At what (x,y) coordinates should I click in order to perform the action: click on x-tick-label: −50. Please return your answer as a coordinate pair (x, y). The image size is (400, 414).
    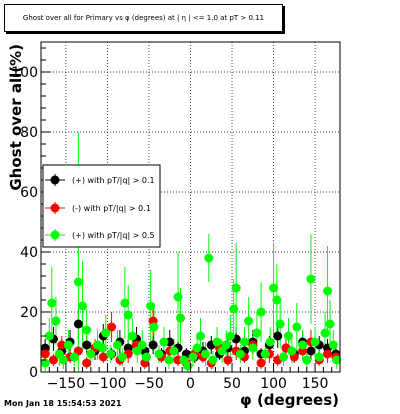
    Looking at the image, I should click on (149, 384).